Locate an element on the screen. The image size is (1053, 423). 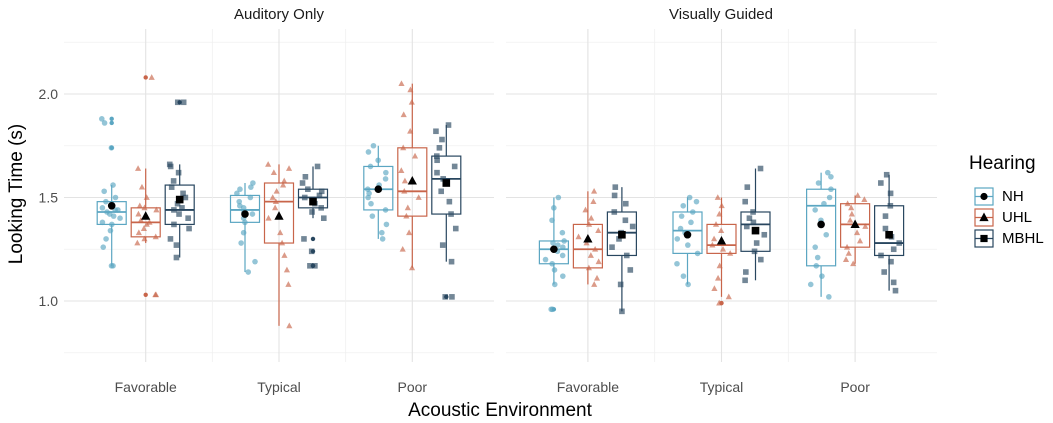
legend-label-uhl: UHL is located at coordinates (1017, 217).